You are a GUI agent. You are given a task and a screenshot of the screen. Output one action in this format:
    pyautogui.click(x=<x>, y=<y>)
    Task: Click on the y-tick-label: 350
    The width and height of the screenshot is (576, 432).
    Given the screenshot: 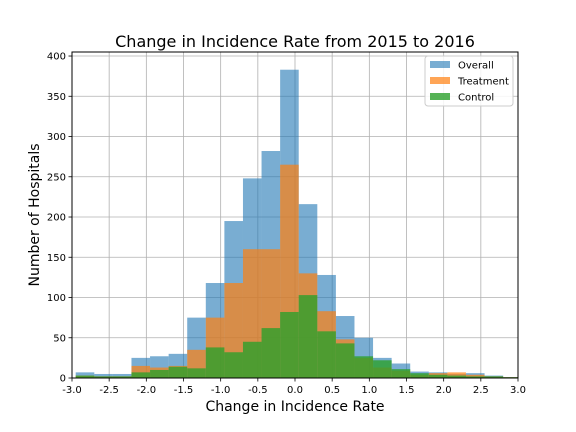 What is the action you would take?
    pyautogui.click(x=56, y=97)
    